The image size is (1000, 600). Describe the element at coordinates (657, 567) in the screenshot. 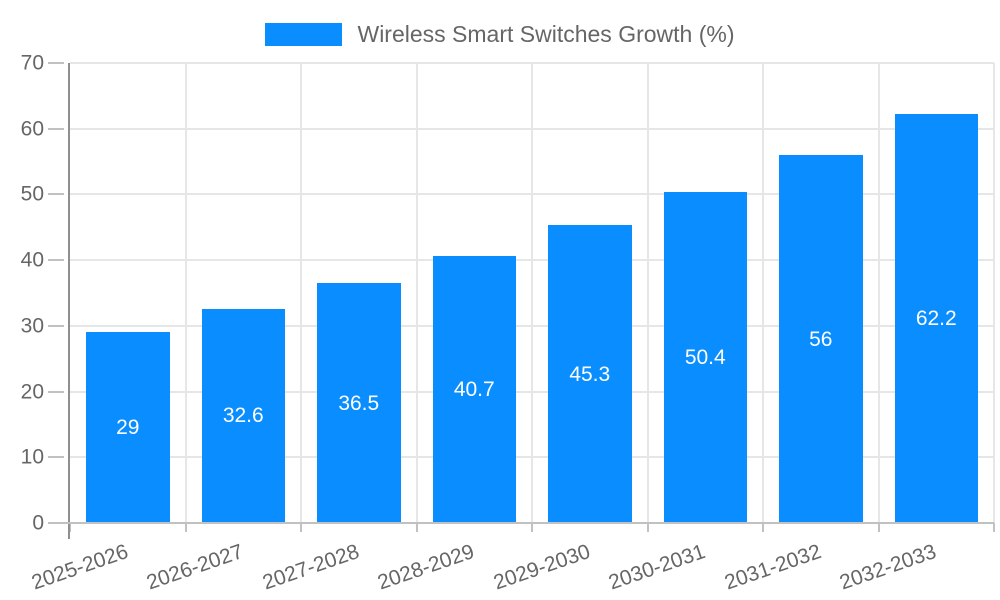

I see `x-tick-label: 2030-2031` at that location.